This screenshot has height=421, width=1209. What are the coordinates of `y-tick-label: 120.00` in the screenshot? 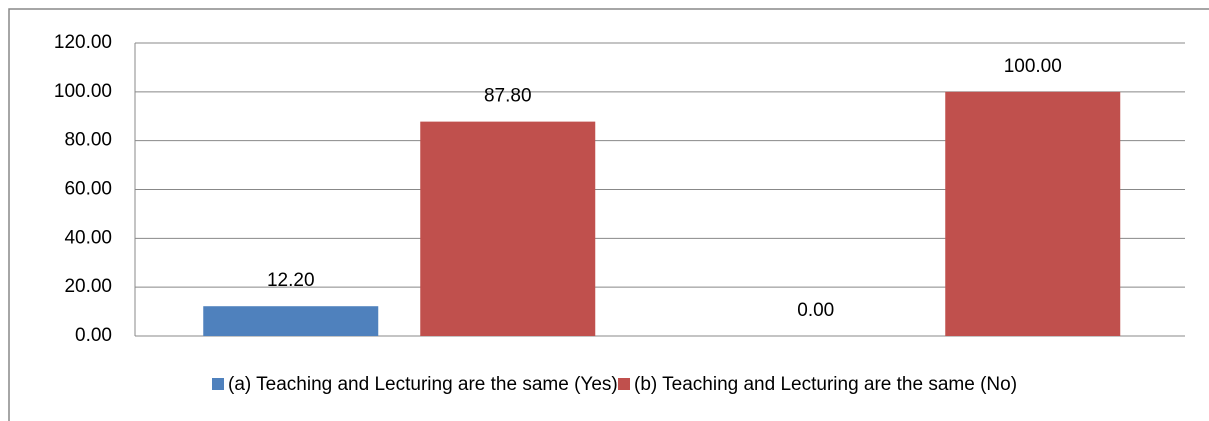 It's located at (83, 42).